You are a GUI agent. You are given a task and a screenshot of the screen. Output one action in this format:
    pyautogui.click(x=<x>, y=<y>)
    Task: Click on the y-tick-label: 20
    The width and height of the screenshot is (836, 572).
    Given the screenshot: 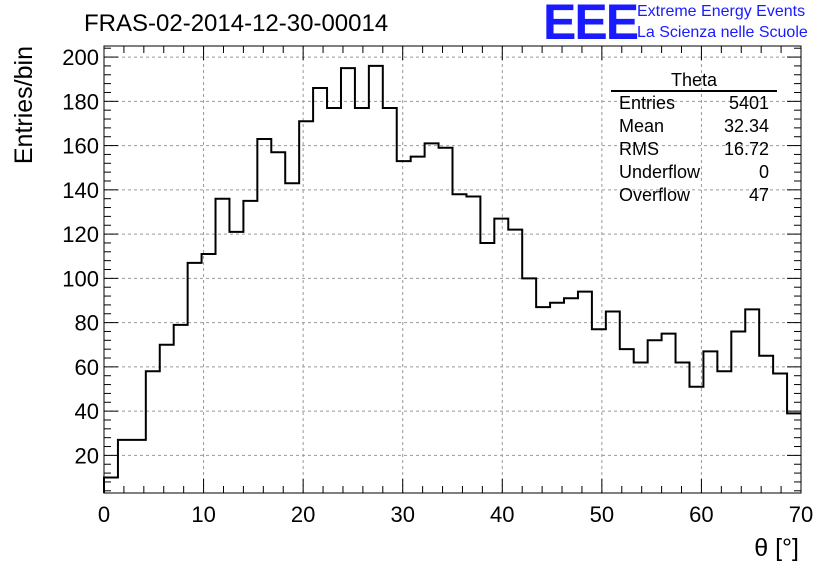 What is the action you would take?
    pyautogui.click(x=87, y=455)
    